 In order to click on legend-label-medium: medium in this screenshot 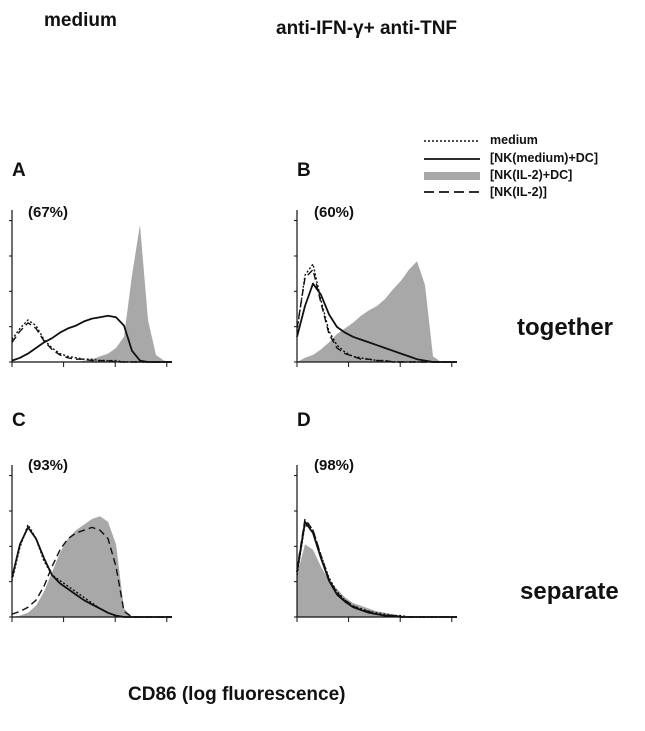, I will do `click(514, 140)`.